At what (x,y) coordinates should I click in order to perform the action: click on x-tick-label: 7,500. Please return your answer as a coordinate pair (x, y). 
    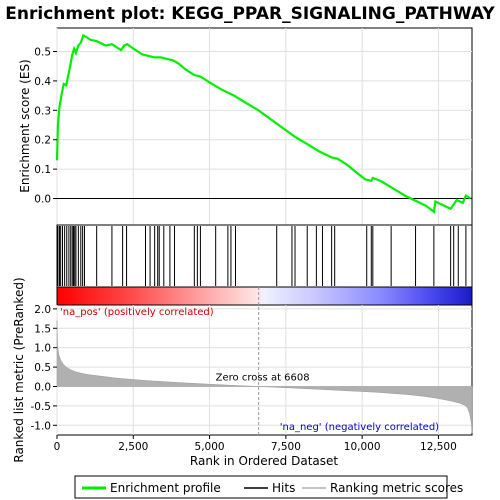
    Looking at the image, I should click on (286, 447).